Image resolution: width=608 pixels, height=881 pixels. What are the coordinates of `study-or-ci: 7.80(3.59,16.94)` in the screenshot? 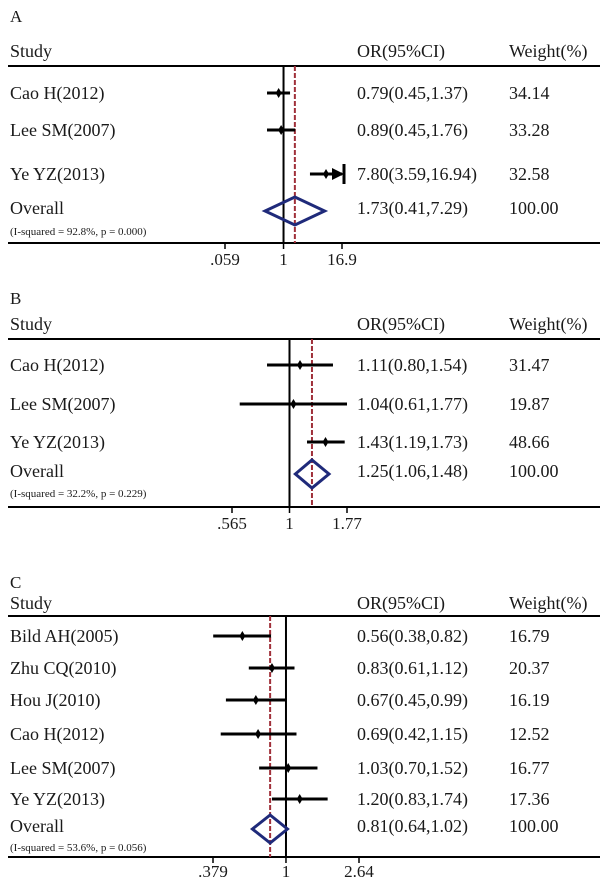 It's located at (417, 174).